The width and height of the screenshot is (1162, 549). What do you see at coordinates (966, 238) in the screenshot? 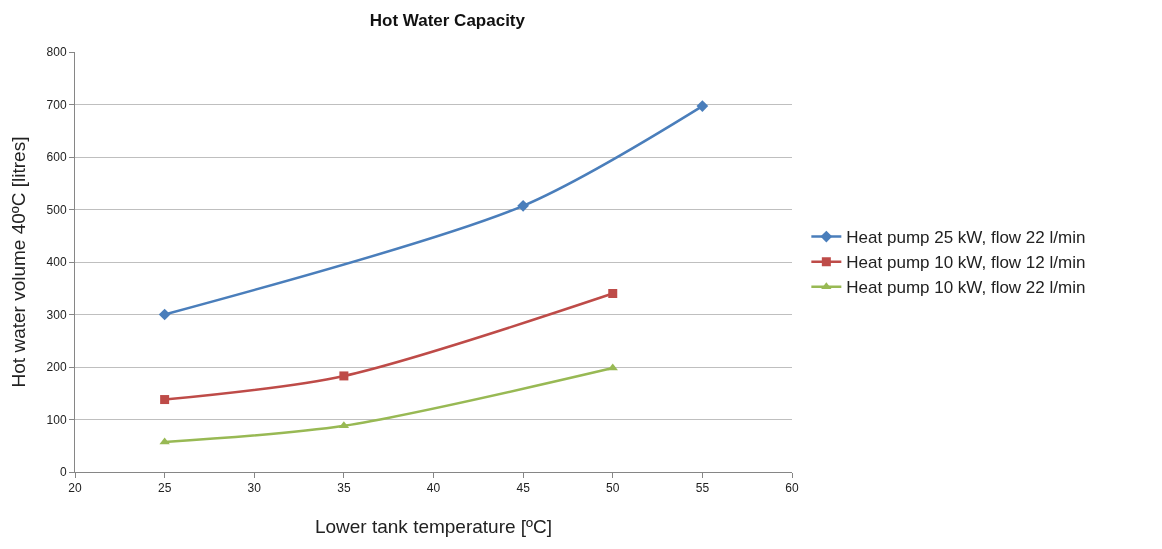
I see `legend-label: Heat pump 25 kW, flow 22 l/min` at bounding box center [966, 238].